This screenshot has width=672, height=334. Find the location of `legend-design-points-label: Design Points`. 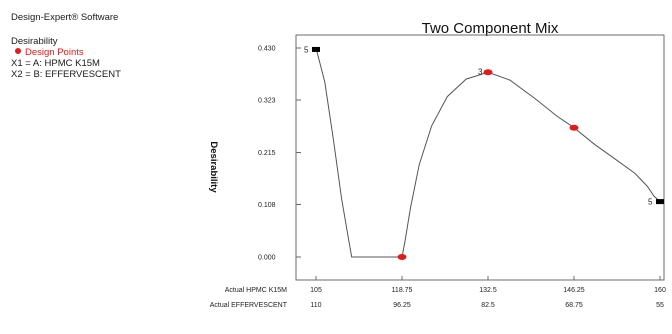

legend-design-points-label: Design Points is located at coordinates (54, 52).